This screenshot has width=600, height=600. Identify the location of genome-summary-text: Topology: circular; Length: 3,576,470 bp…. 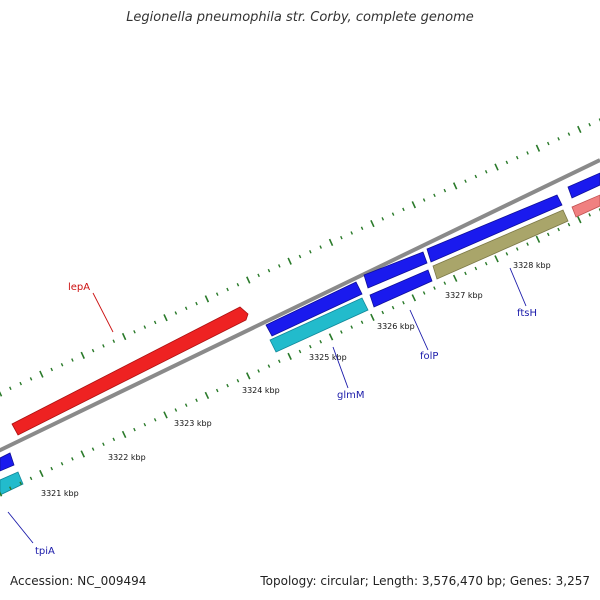
(425, 581).